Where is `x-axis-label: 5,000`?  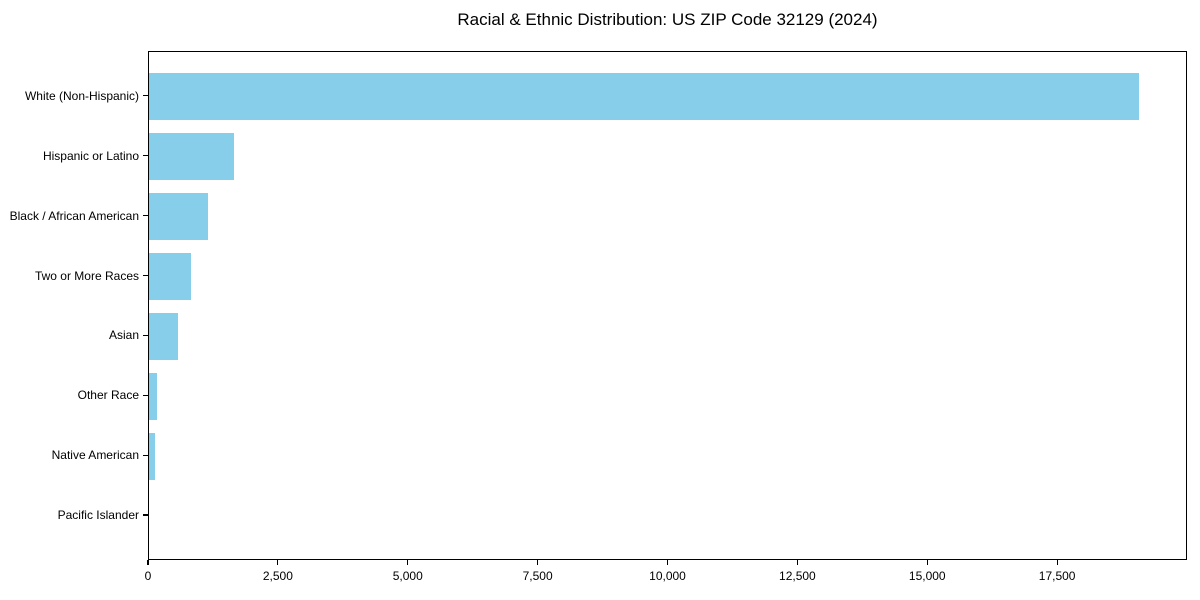 x-axis-label: 5,000 is located at coordinates (407, 576).